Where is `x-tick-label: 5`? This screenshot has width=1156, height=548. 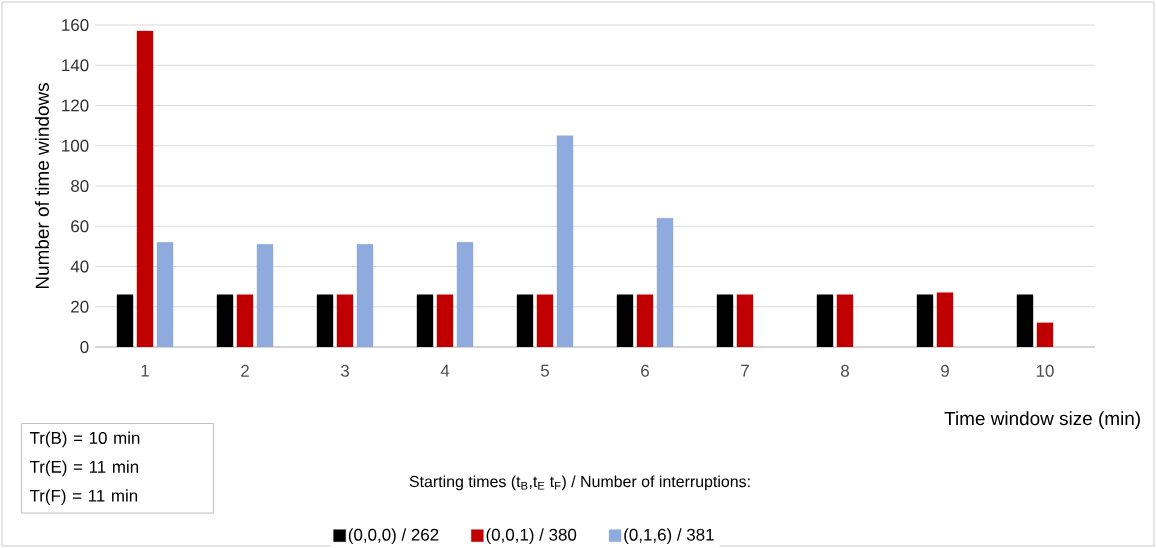 x-tick-label: 5 is located at coordinates (544, 370).